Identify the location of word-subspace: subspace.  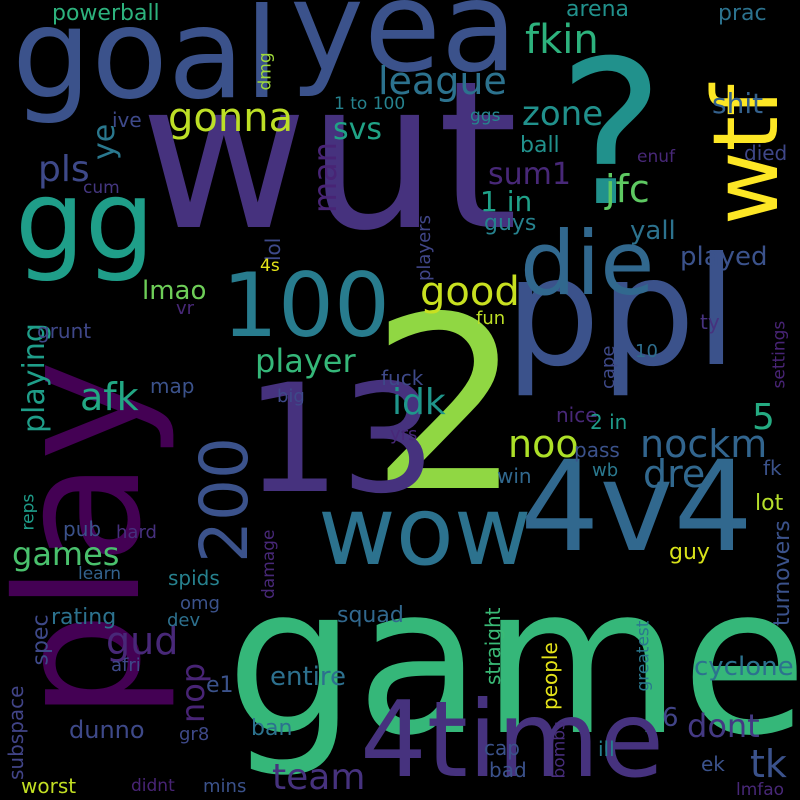
(16, 732).